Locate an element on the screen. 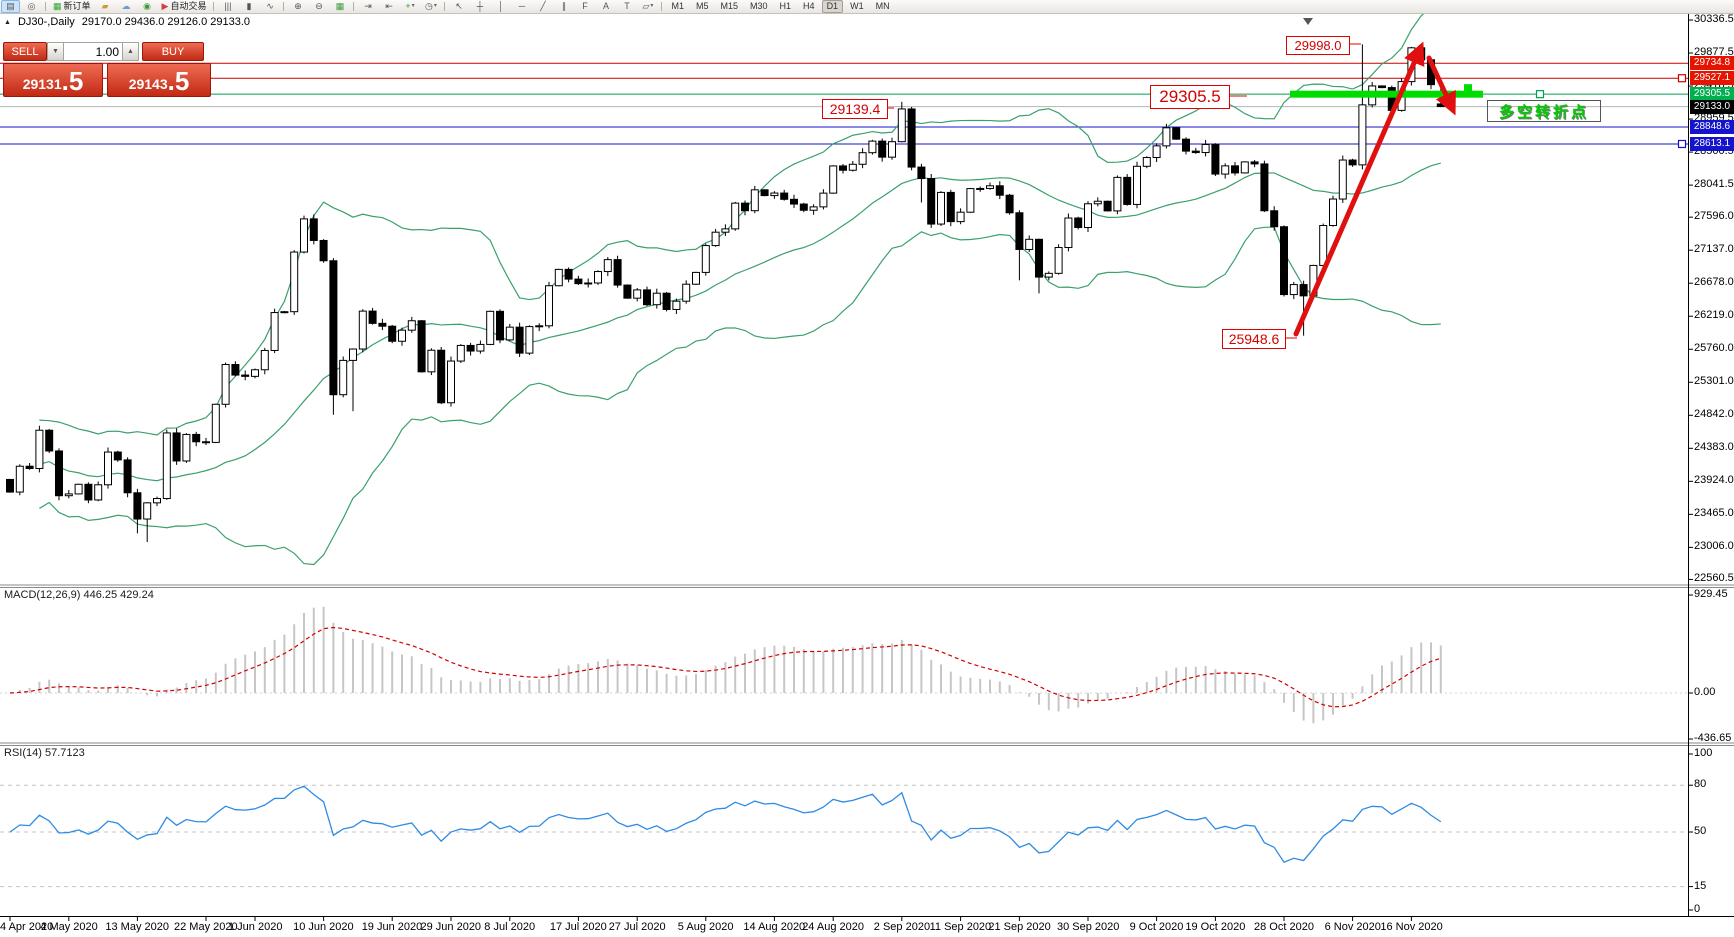 This screenshot has height=937, width=1734. charts-window-icon: ▤ is located at coordinates (10, 6).